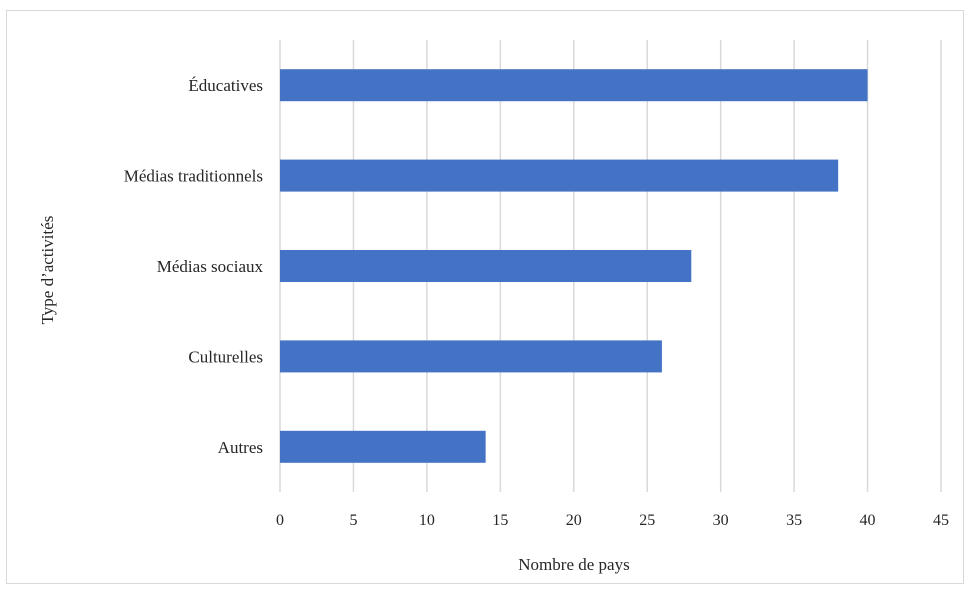  I want to click on x-tick-label: 30, so click(721, 520).